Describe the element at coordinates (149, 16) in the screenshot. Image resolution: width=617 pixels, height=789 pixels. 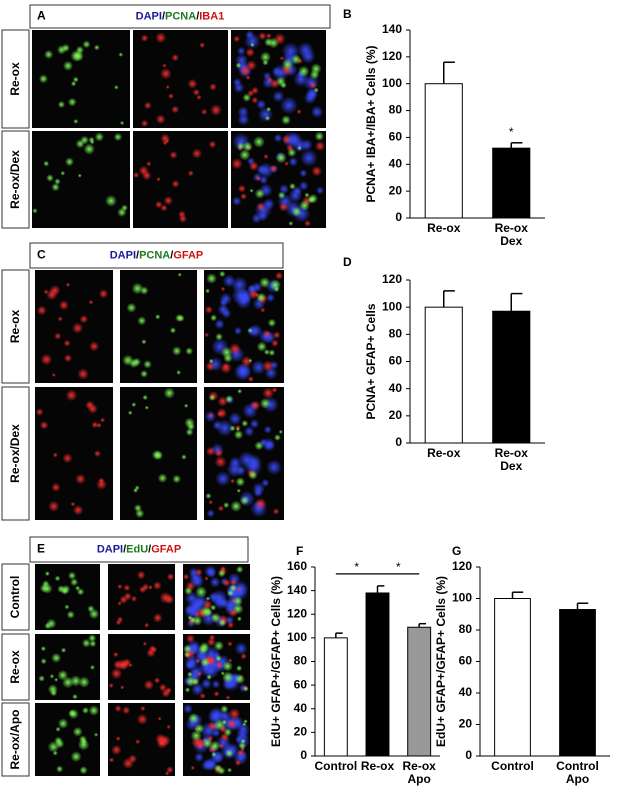
I see `stain-name: DAPI` at that location.